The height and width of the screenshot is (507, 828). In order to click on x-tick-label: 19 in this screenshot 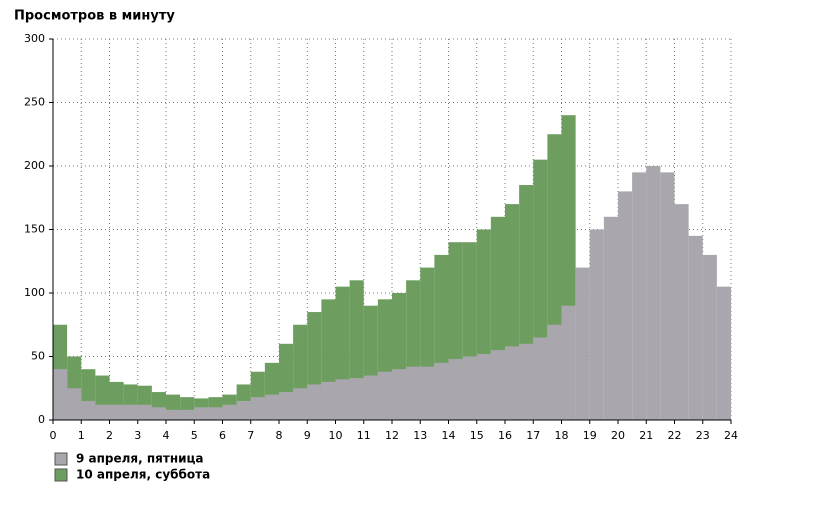, I will do `click(590, 435)`.